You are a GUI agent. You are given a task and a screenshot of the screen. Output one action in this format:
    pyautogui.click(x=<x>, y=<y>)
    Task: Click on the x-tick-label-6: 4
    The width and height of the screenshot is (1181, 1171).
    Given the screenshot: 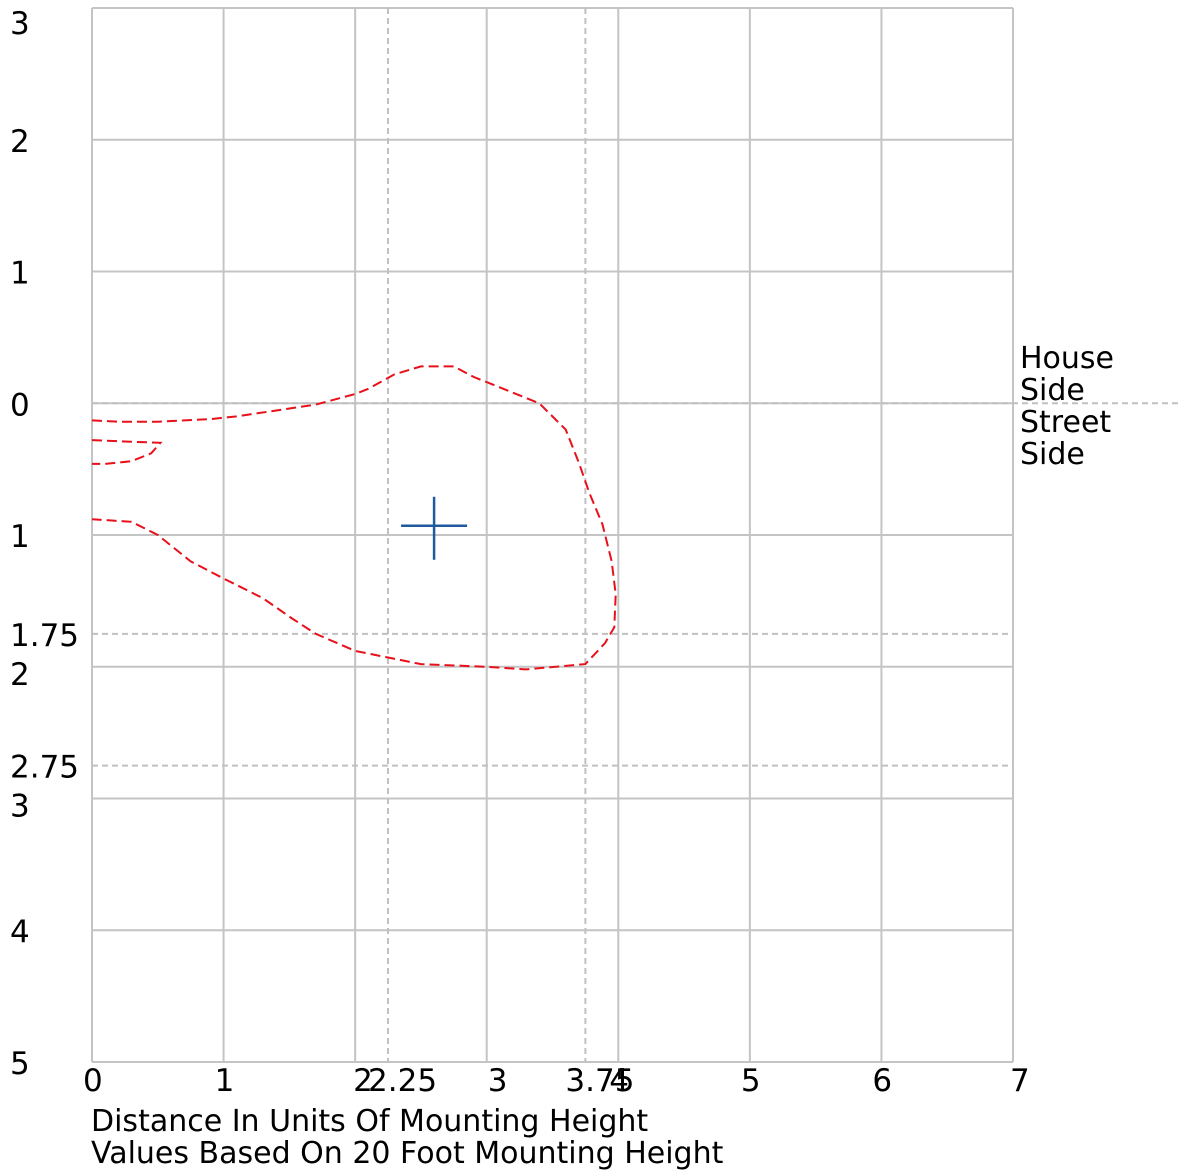 What is the action you would take?
    pyautogui.click(x=619, y=1081)
    